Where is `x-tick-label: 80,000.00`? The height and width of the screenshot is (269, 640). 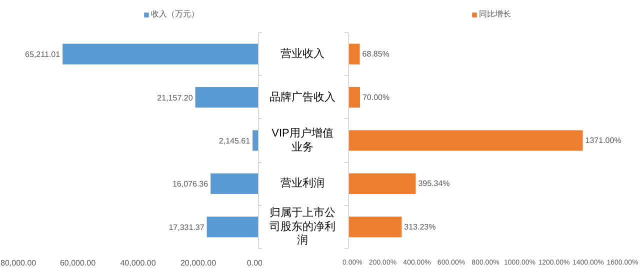 x-tick-label: 80,000.00 is located at coordinates (18, 263).